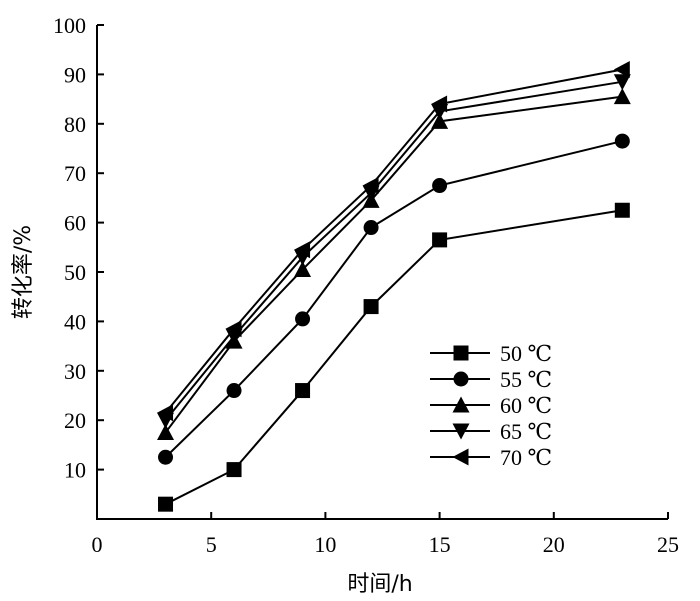 This screenshot has width=700, height=601. Describe the element at coordinates (440, 544) in the screenshot. I see `x-tick-label: 15` at that location.